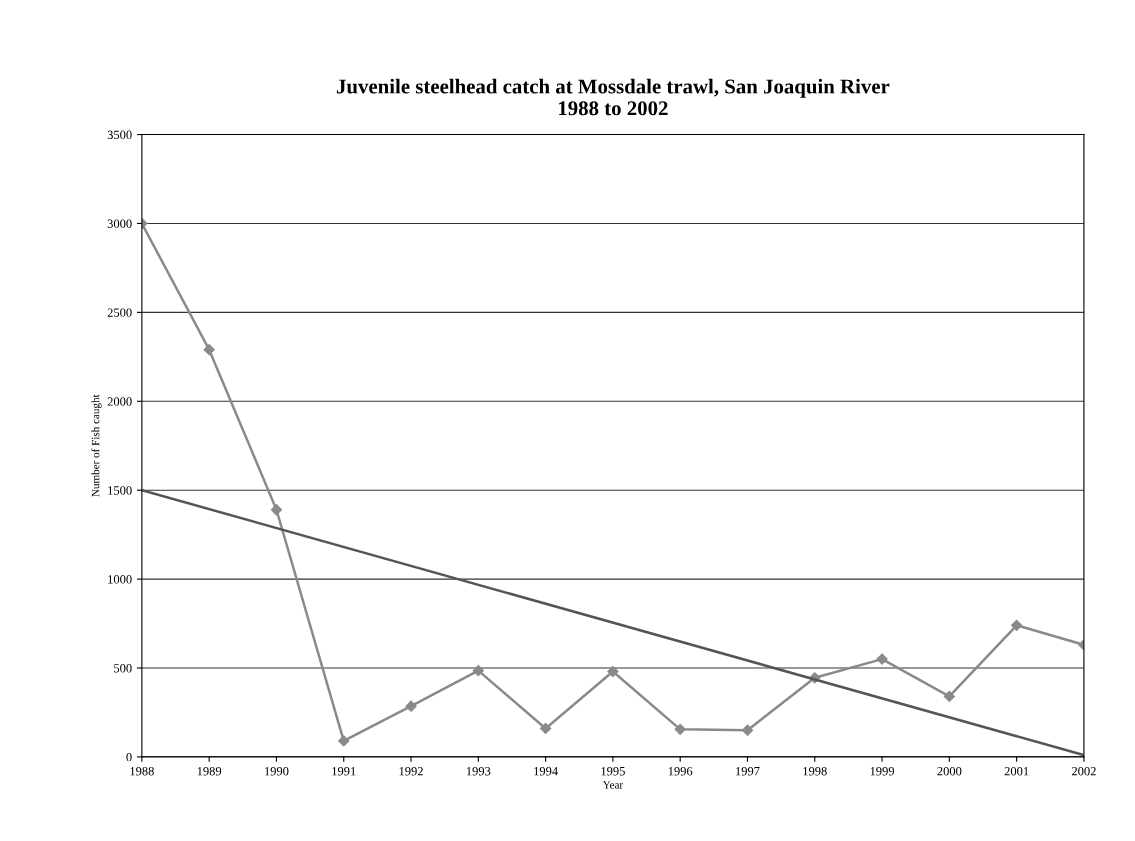 This screenshot has width=1135, height=841. I want to click on x-tick-label: 2002, so click(1083, 771).